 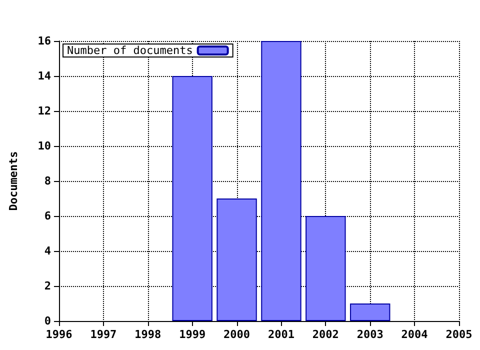 What do you see at coordinates (47, 181) in the screenshot?
I see `y-tick-label: 8` at bounding box center [47, 181].